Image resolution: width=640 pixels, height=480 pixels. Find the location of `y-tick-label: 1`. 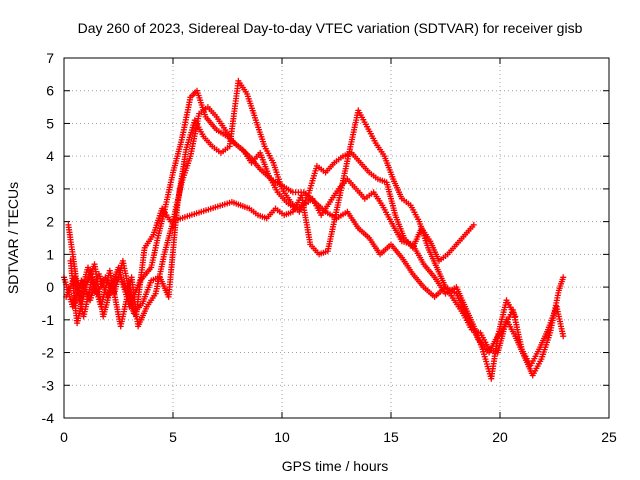

y-tick-label: 1 is located at coordinates (50, 254).